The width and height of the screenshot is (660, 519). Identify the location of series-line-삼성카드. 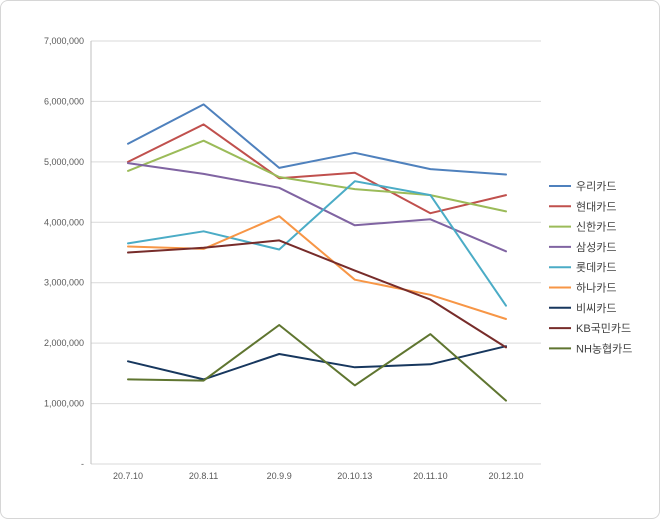
(317, 207).